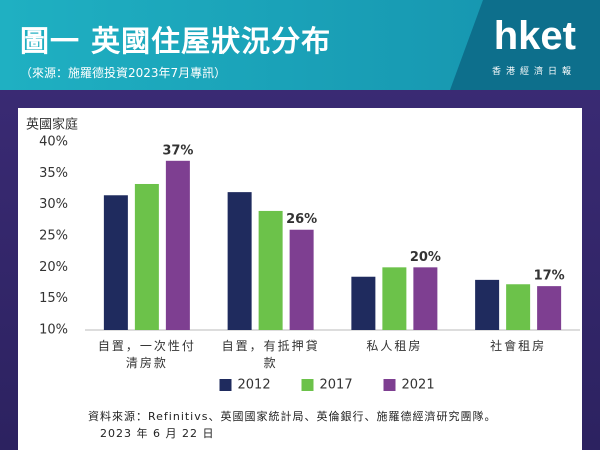 The height and width of the screenshot is (450, 600). What do you see at coordinates (292, 416) in the screenshot?
I see `source-note: 資料來源：Refinitivs、英國國家統計局、英倫銀行、施羅德經濟研究團隊。` at bounding box center [292, 416].